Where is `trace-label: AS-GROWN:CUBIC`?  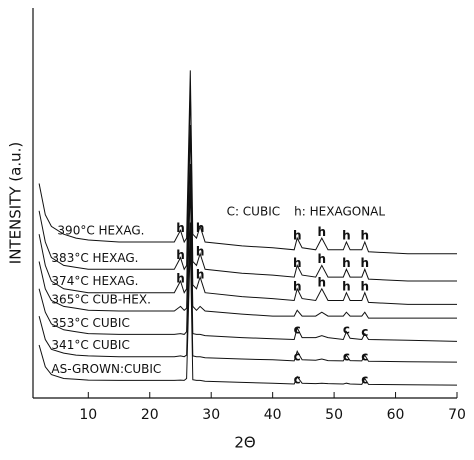 trace-label: AS-GROWN:CUBIC is located at coordinates (106, 369).